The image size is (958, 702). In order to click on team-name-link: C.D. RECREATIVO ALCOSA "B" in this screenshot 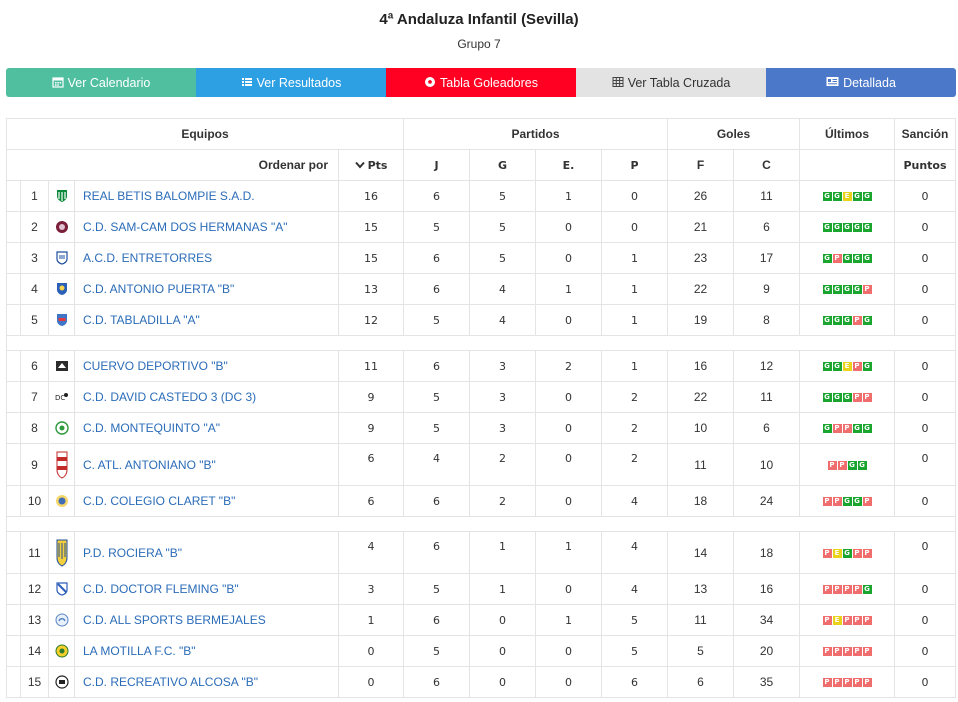, I will do `click(206, 682)`.